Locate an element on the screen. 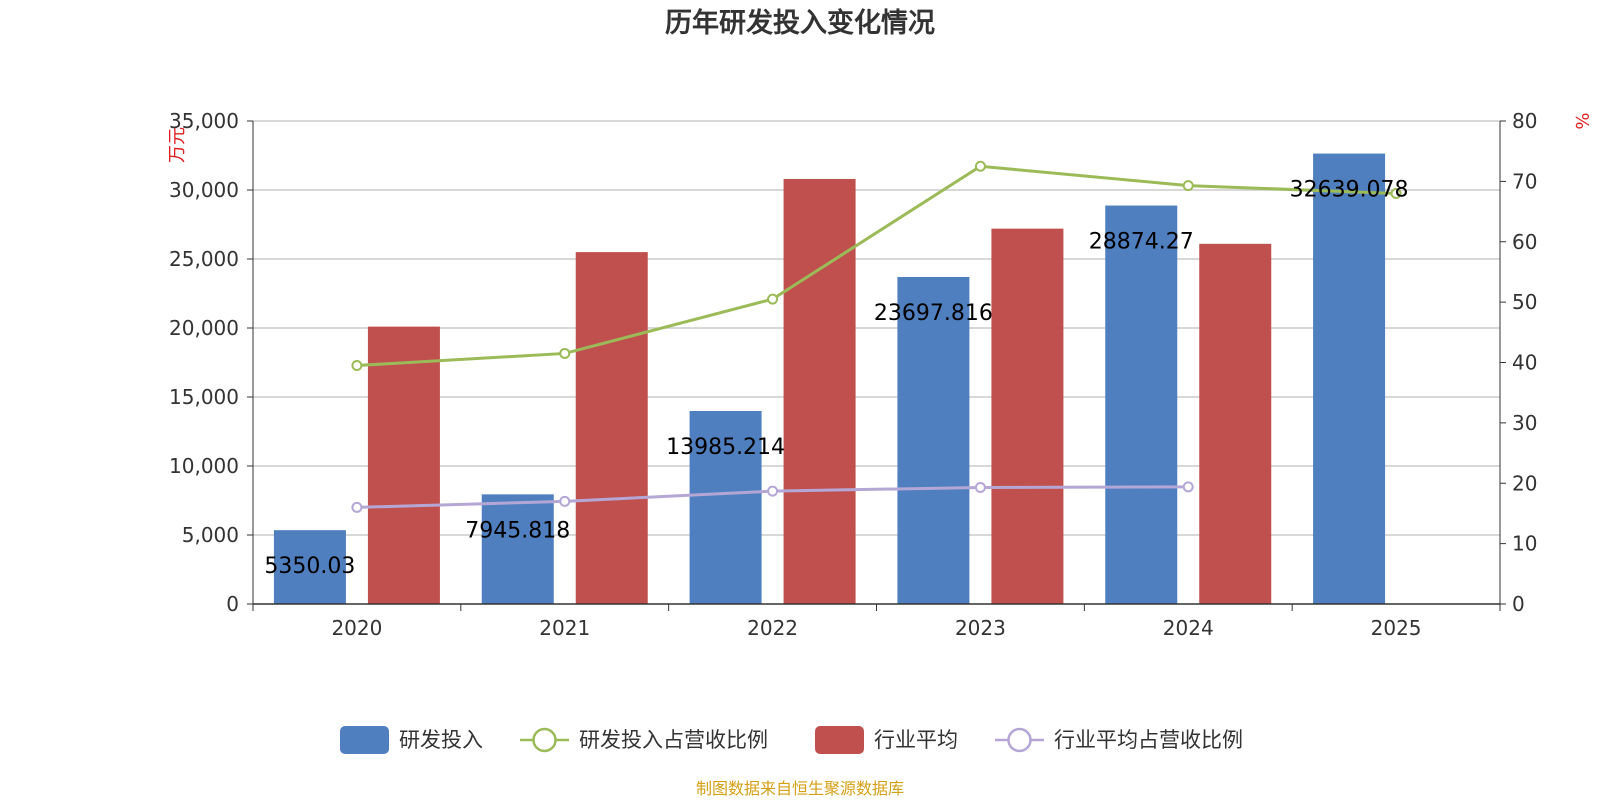  left-axis-tick-label: 0 is located at coordinates (232, 604).